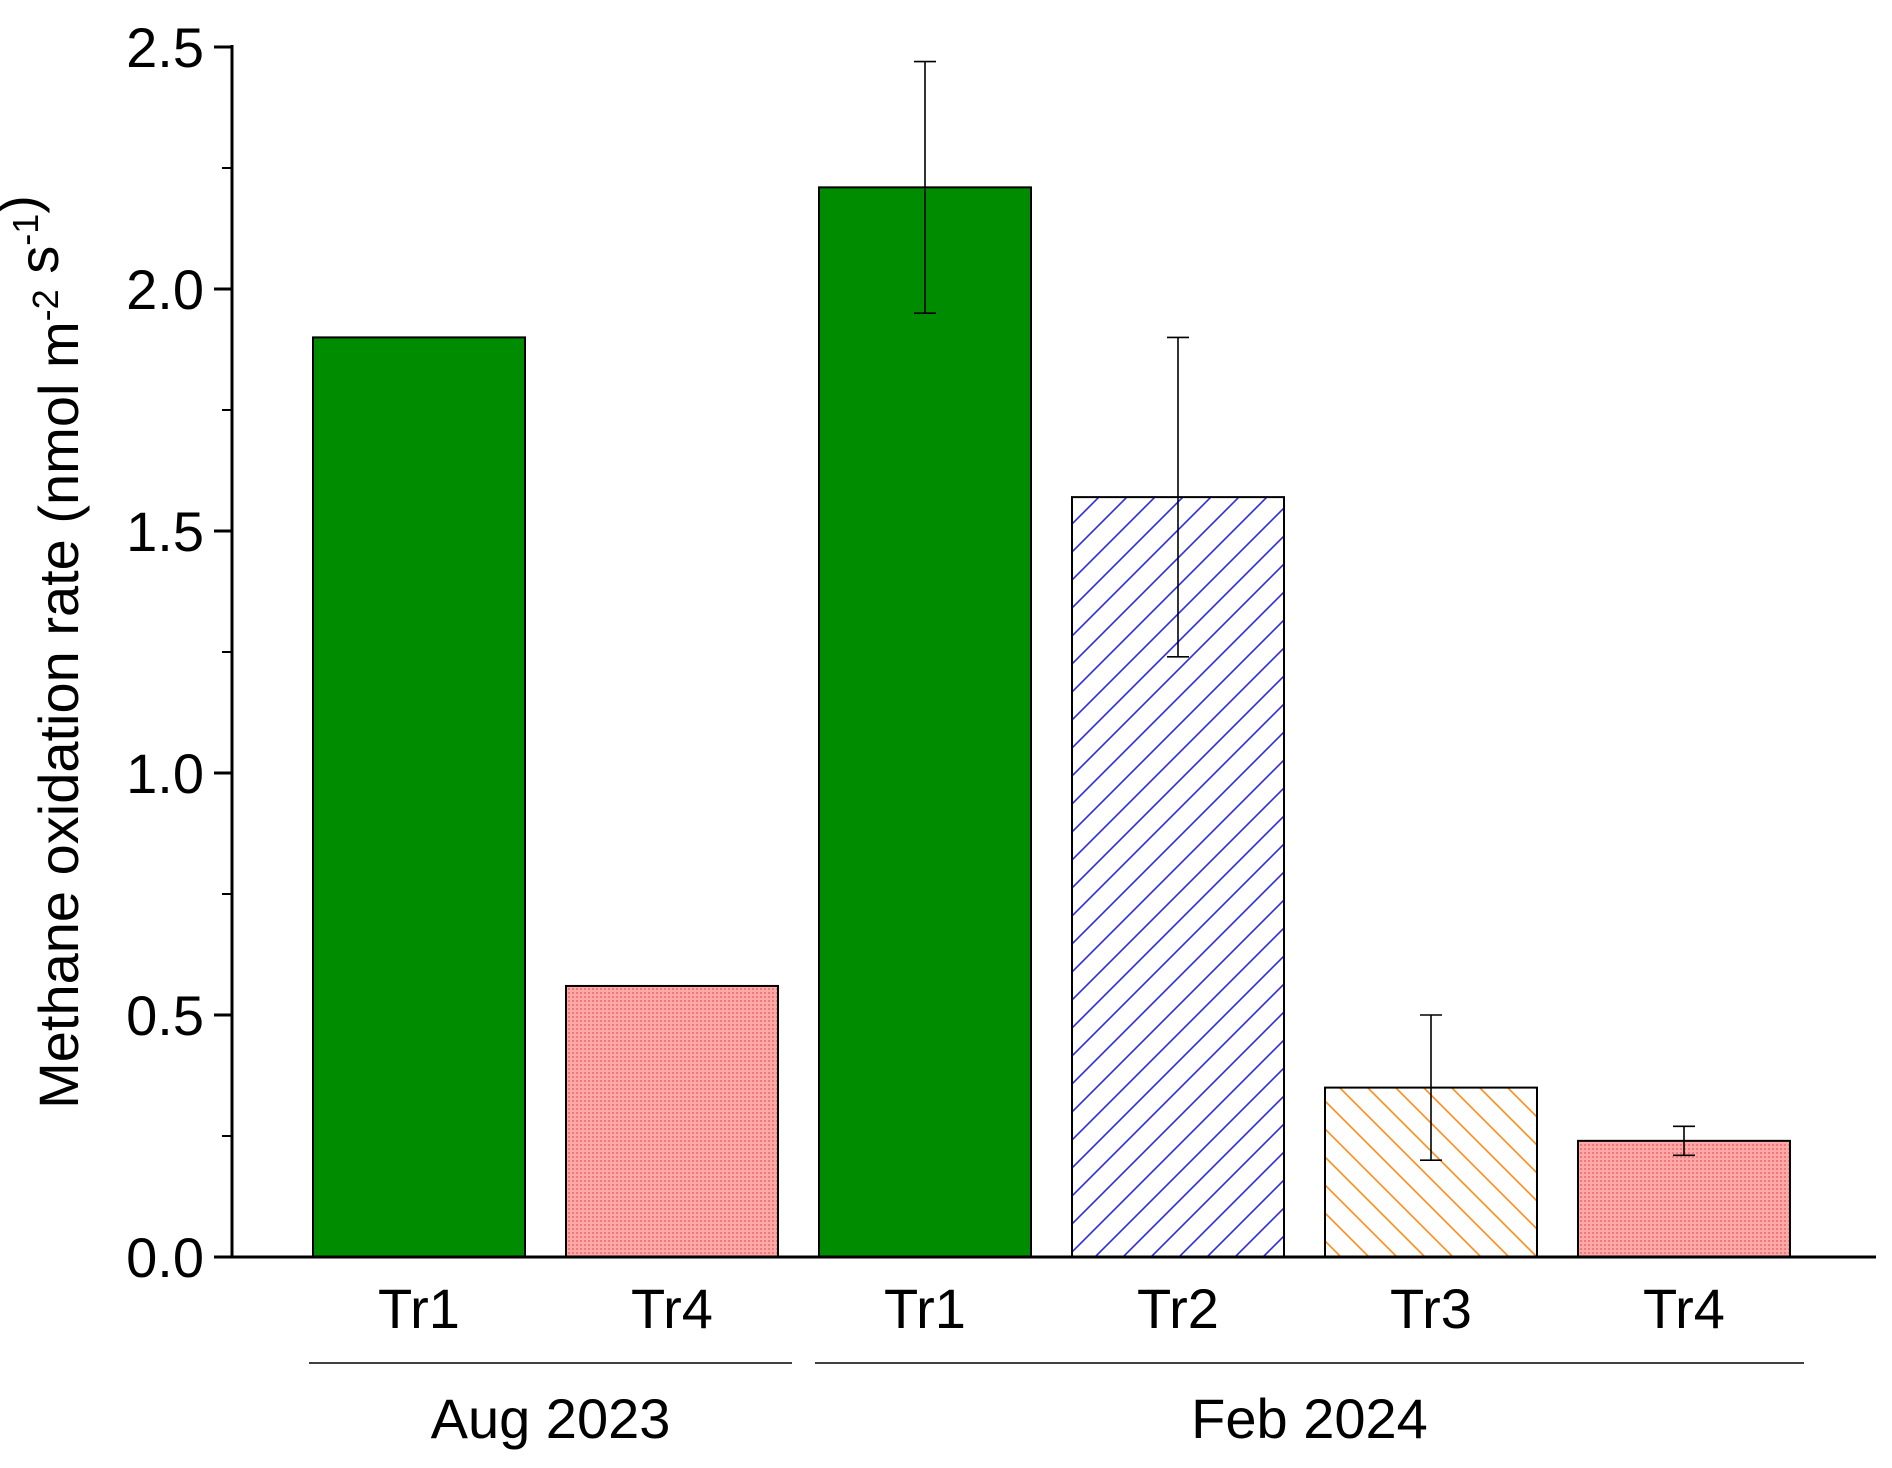  I want to click on y-axis-title-superscript: -2, so click(45, 305).